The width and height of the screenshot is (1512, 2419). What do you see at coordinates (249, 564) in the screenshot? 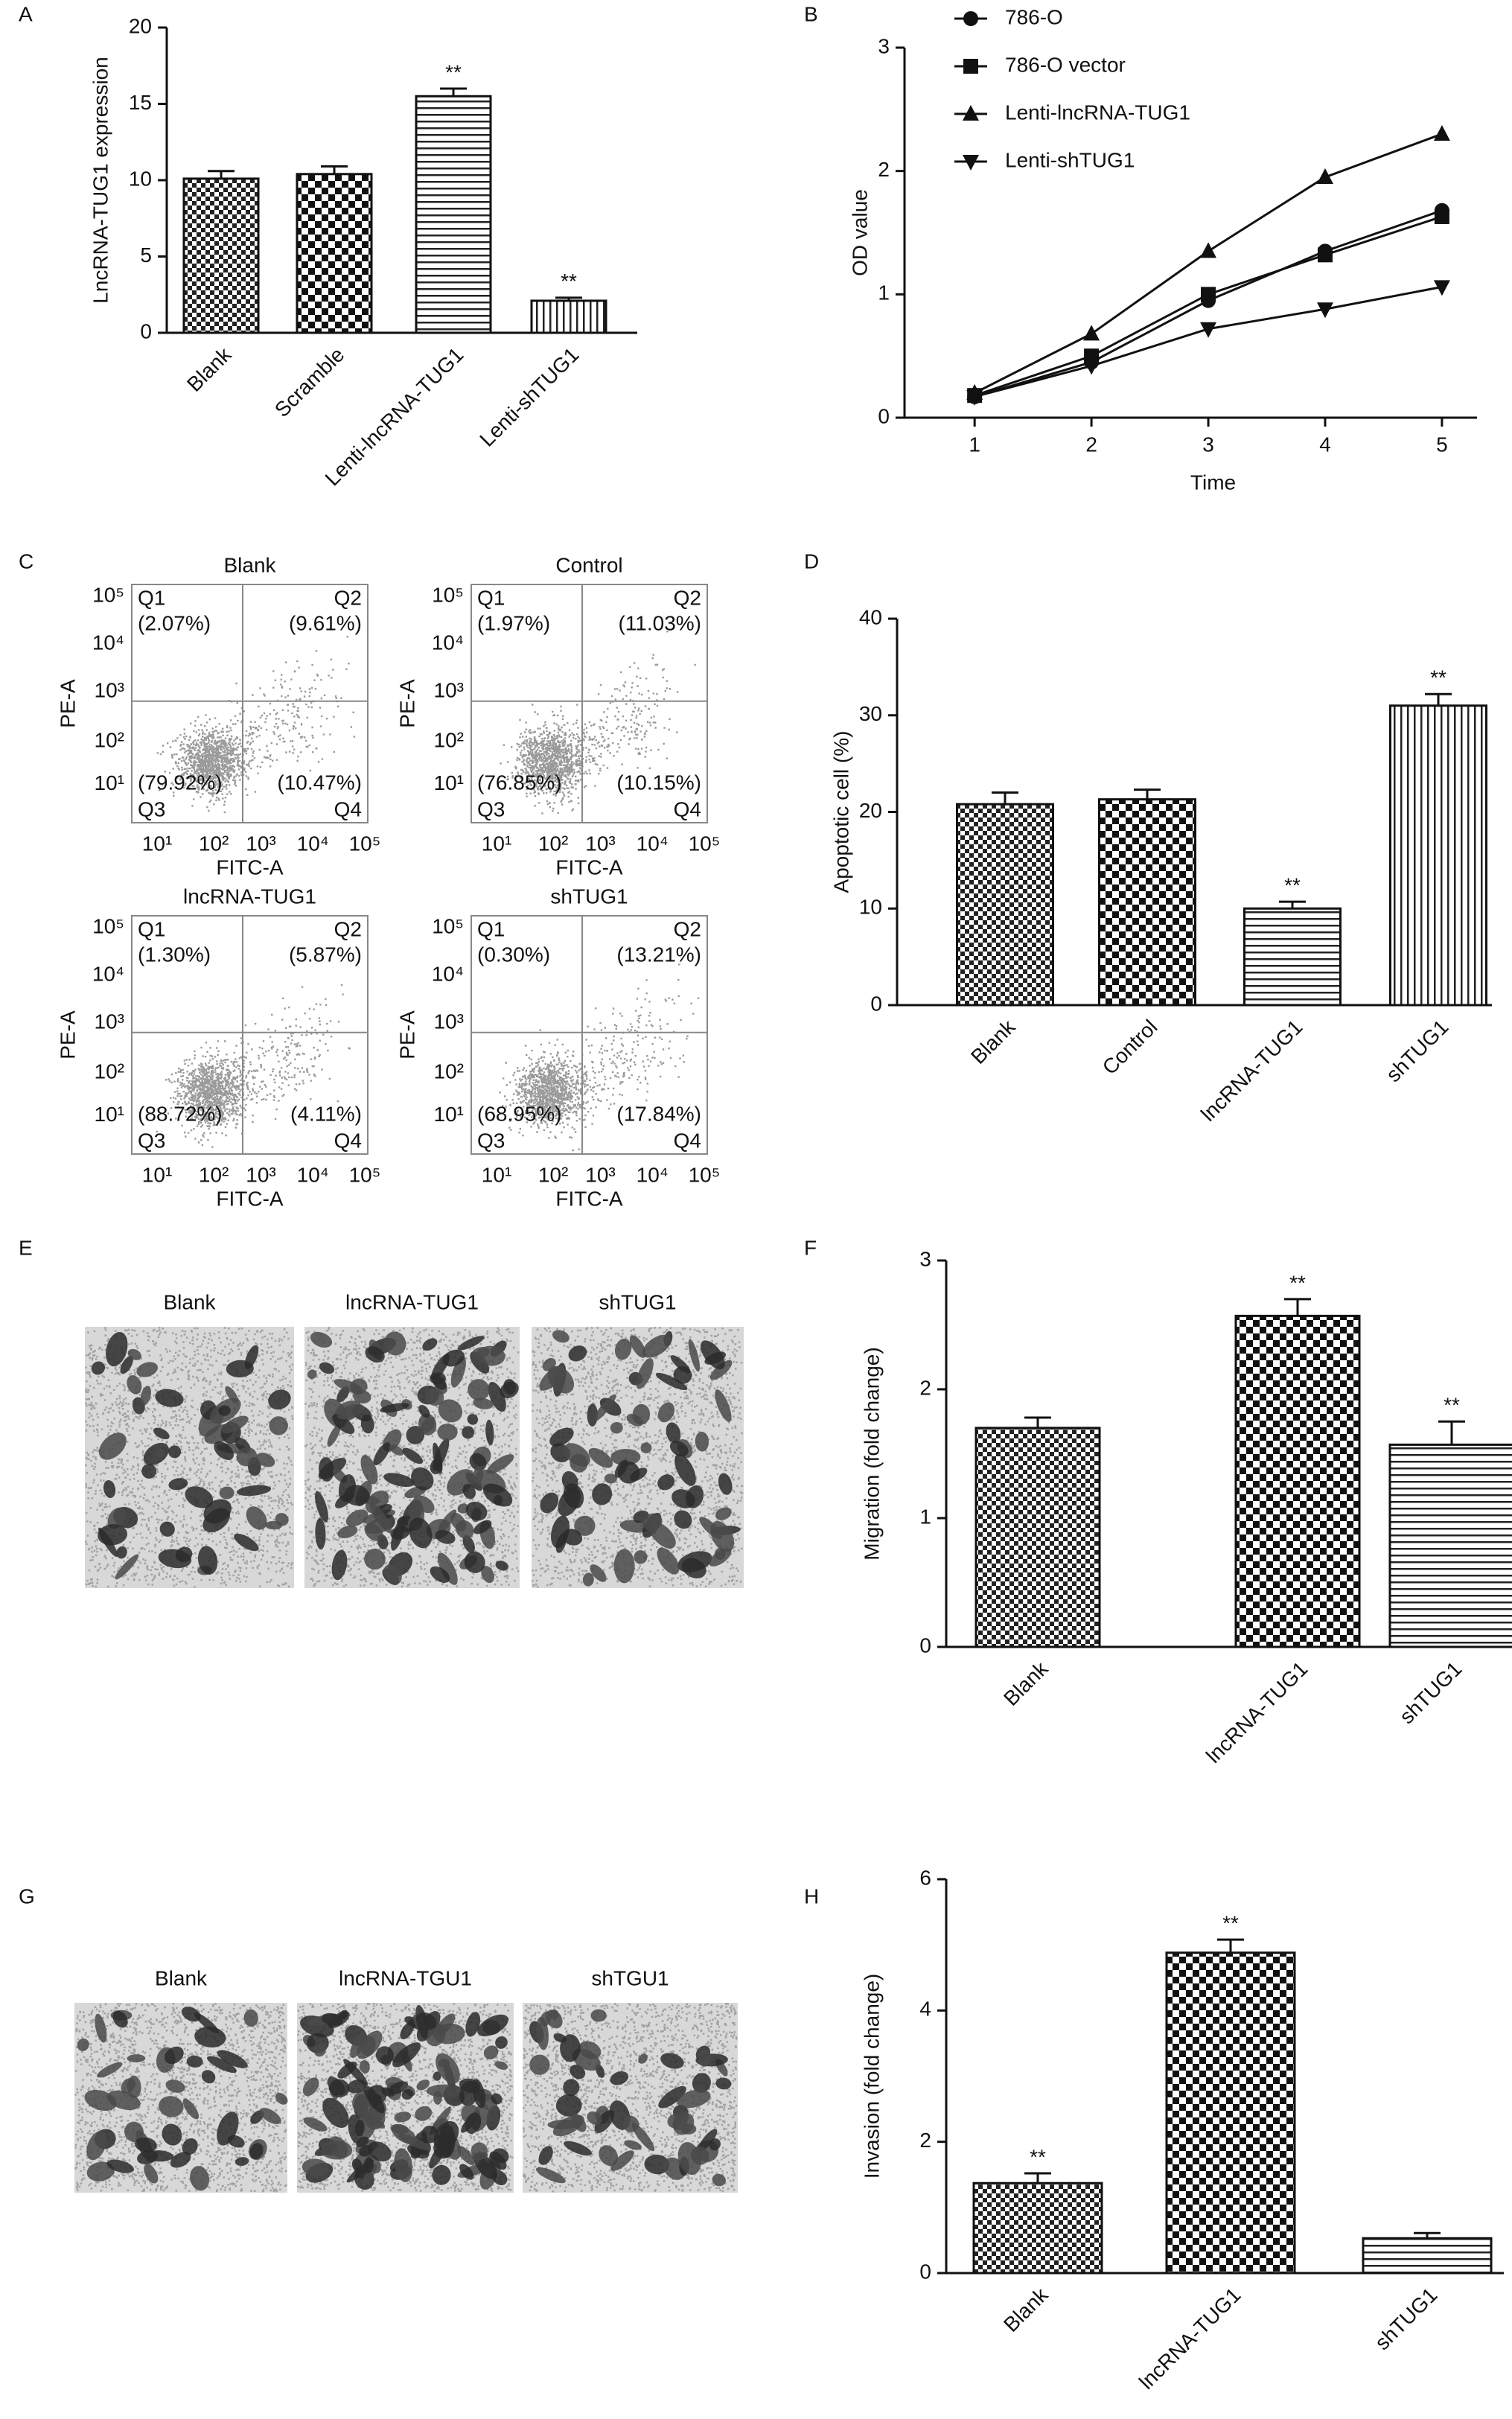
I see `plot-title: Blank` at bounding box center [249, 564].